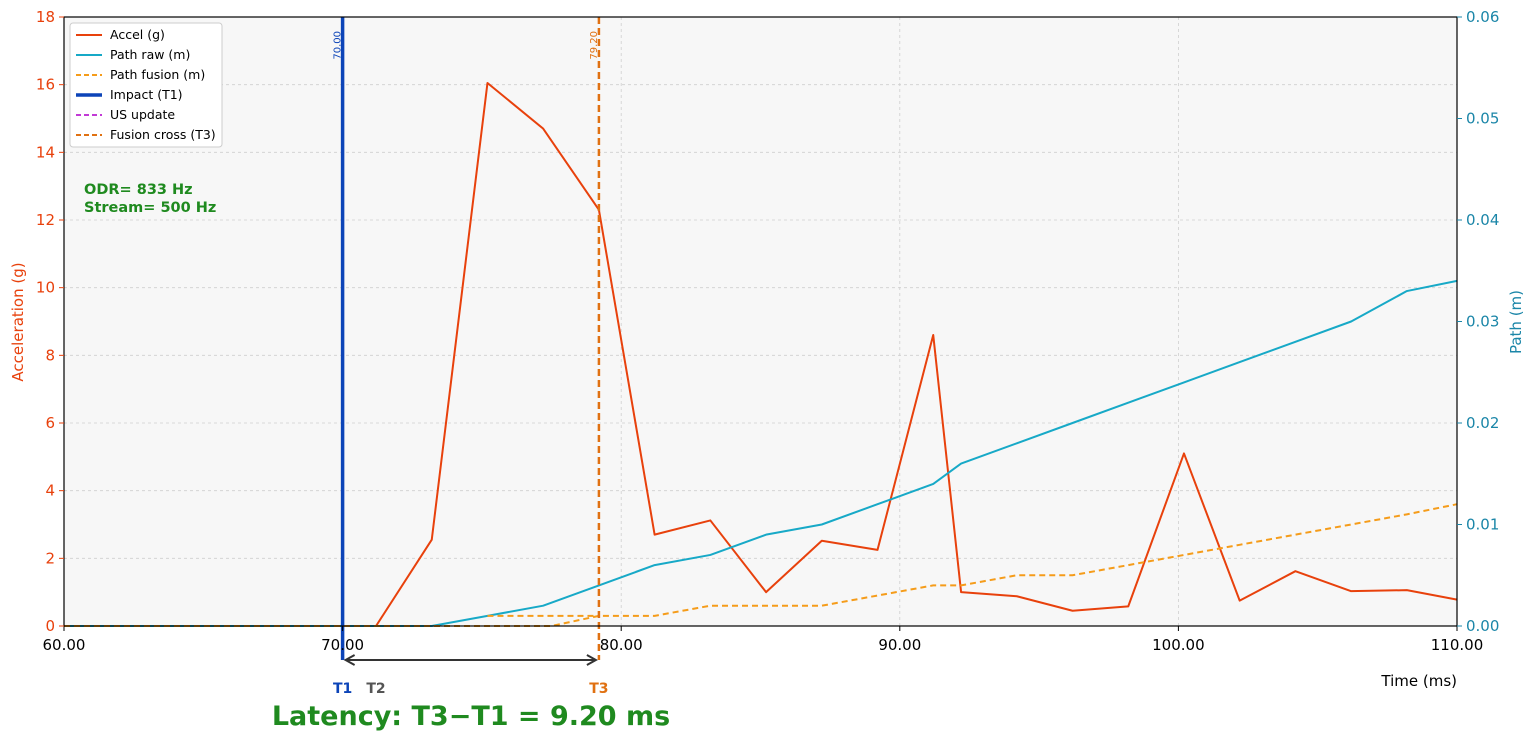 This screenshot has height=741, width=1536. I want to click on y-left-tick-label: 6, so click(50, 423).